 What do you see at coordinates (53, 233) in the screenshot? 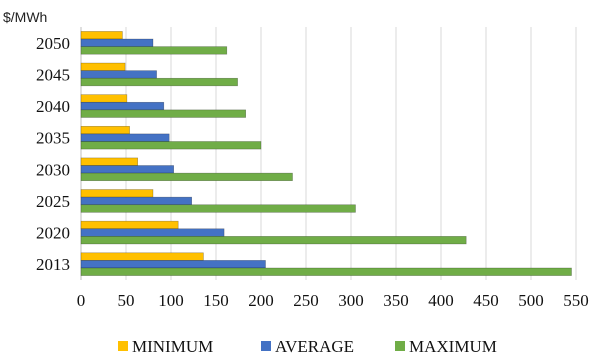
I see `category-label-2020: 2020` at bounding box center [53, 233].